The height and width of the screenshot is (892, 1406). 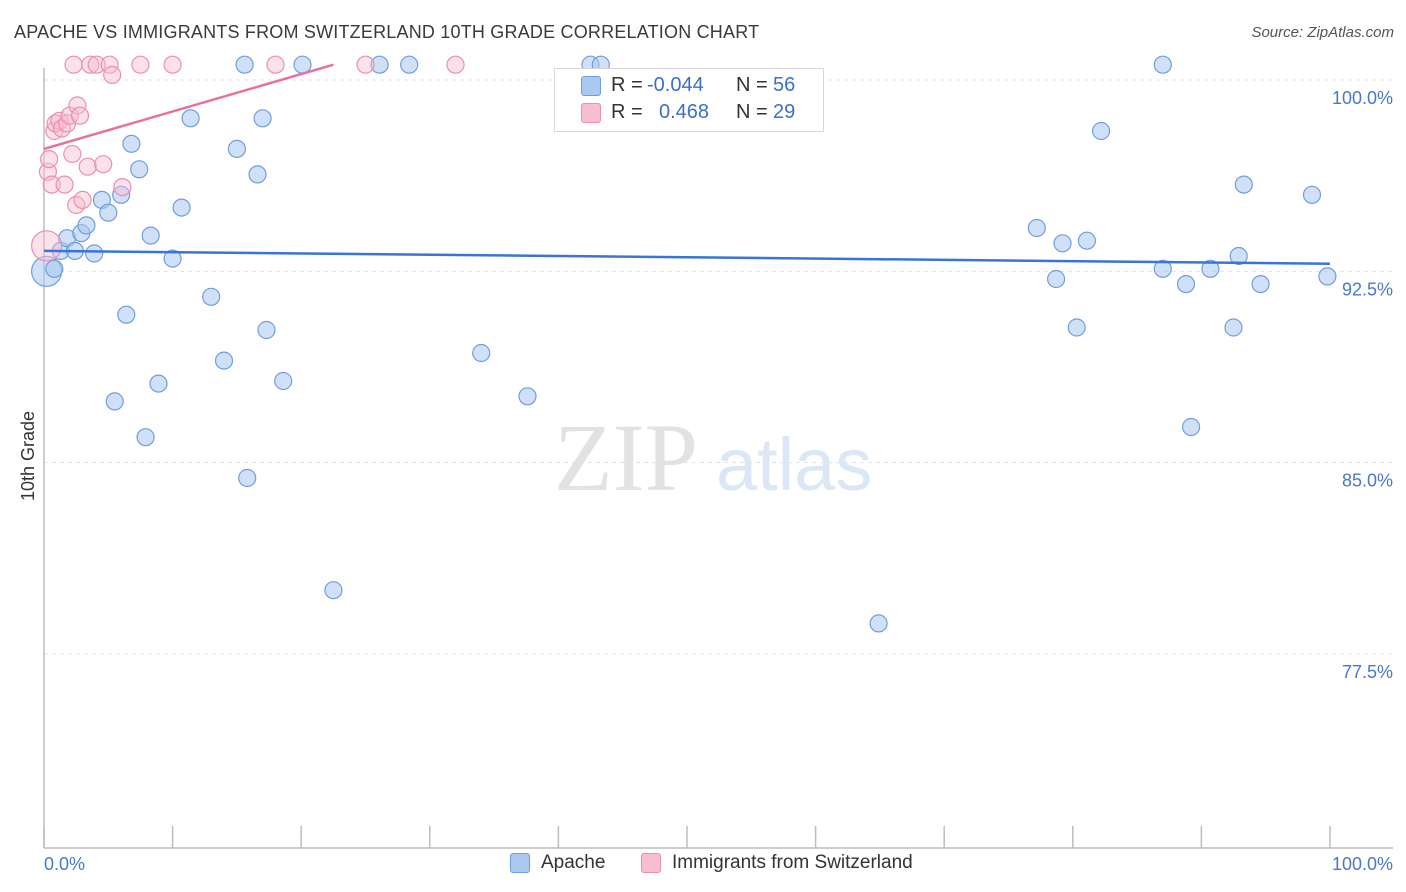 What do you see at coordinates (794, 464) in the screenshot?
I see `watermark-atlas: atlas` at bounding box center [794, 464].